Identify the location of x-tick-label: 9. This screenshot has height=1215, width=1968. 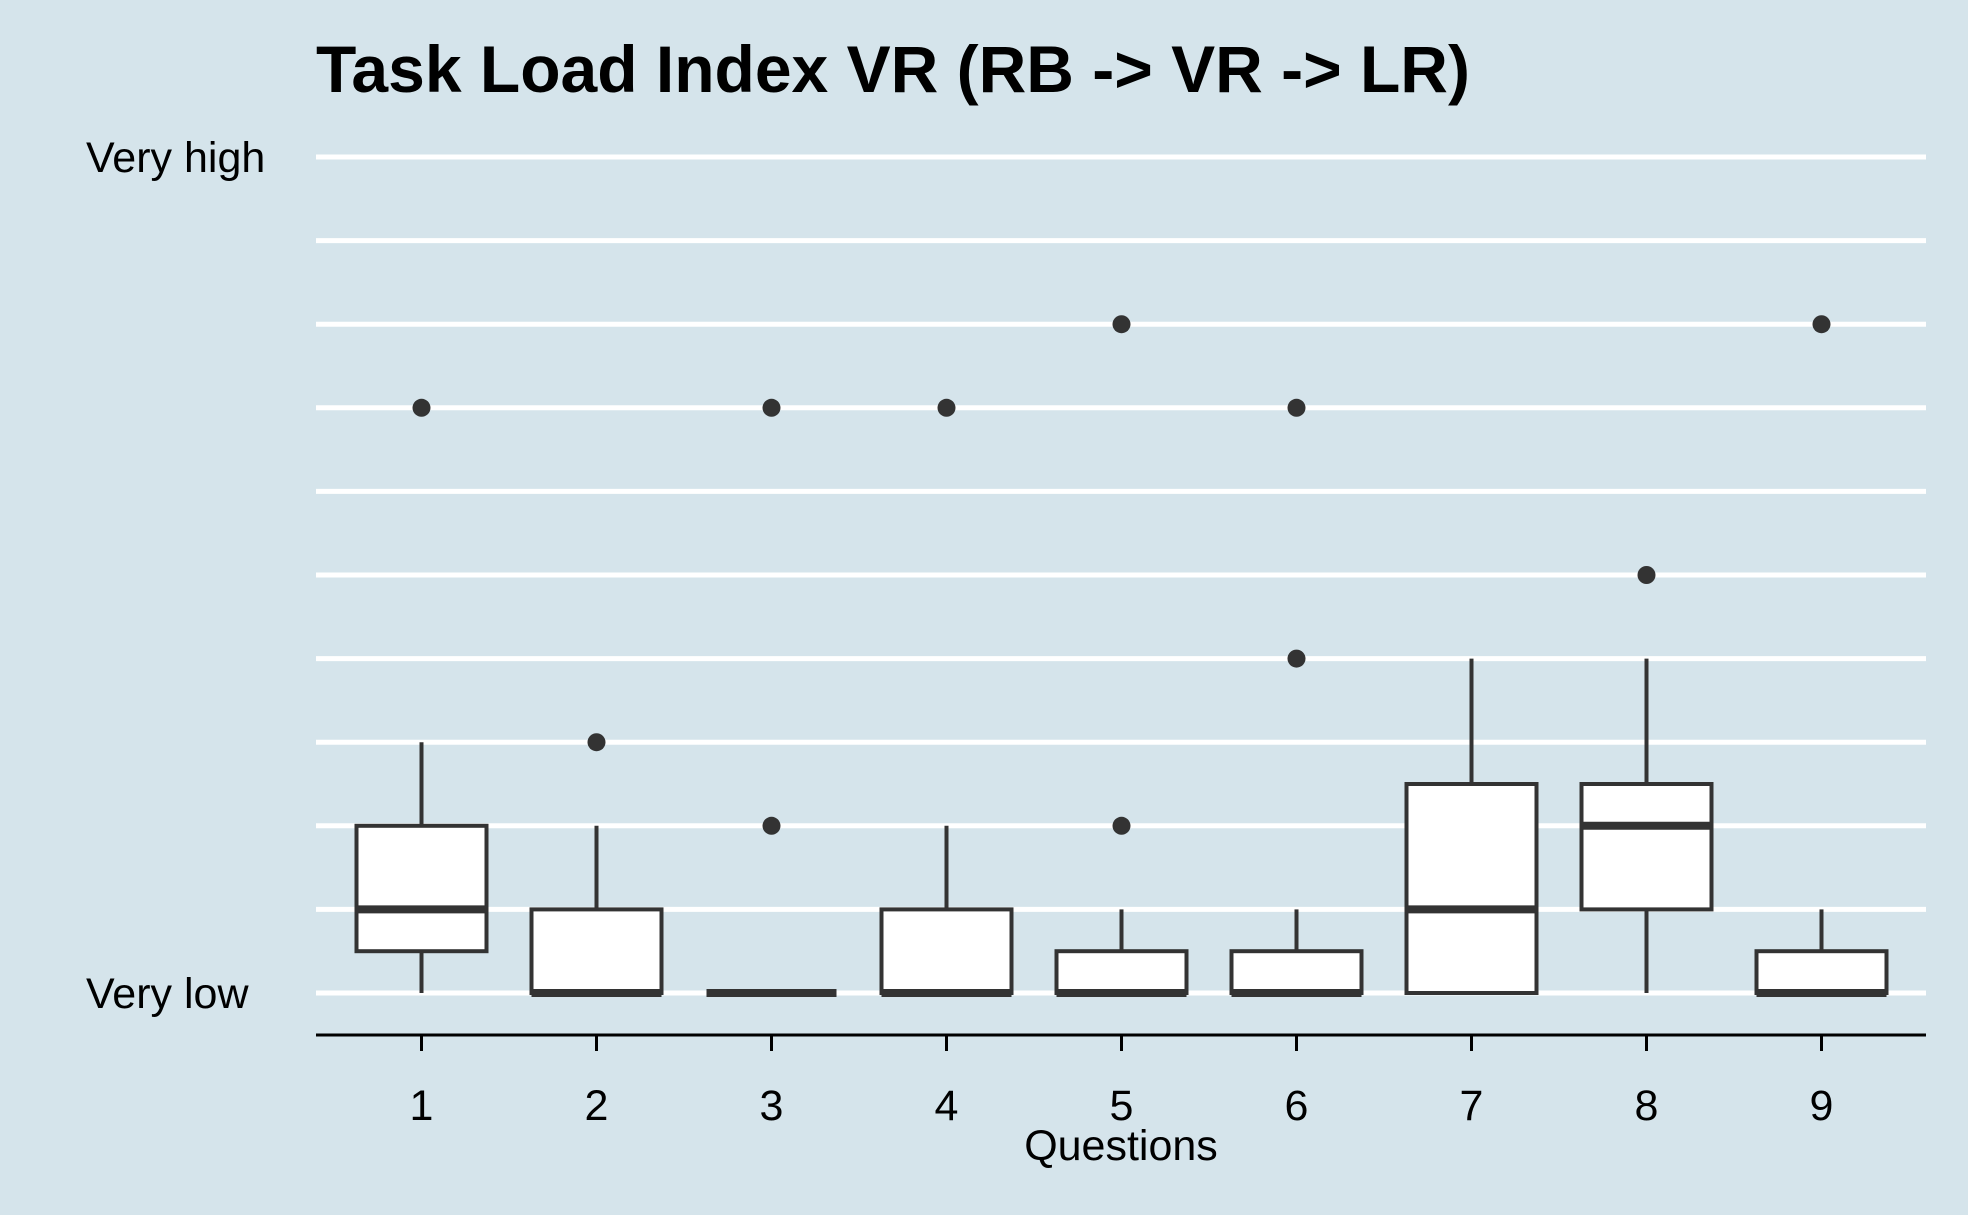
(1822, 1106).